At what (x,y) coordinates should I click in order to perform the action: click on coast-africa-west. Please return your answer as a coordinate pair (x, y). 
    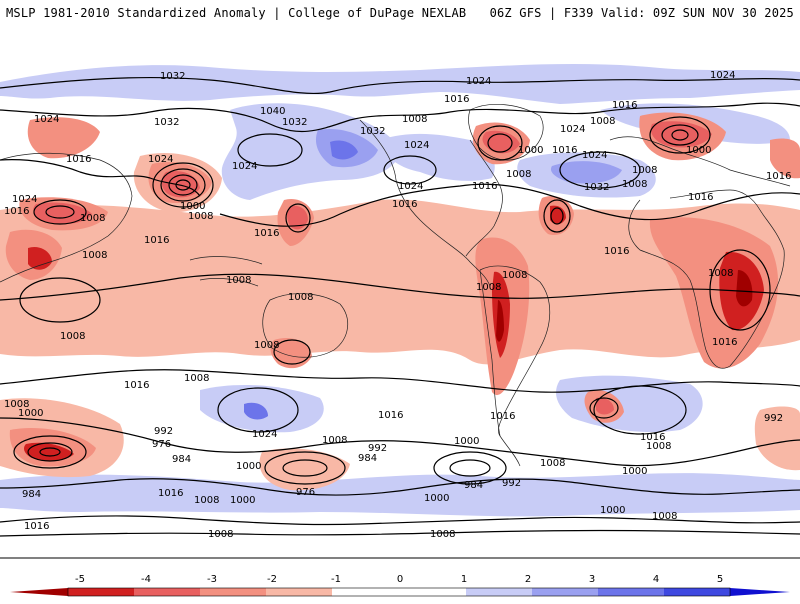
    Looking at the image, I should click on (679, 284).